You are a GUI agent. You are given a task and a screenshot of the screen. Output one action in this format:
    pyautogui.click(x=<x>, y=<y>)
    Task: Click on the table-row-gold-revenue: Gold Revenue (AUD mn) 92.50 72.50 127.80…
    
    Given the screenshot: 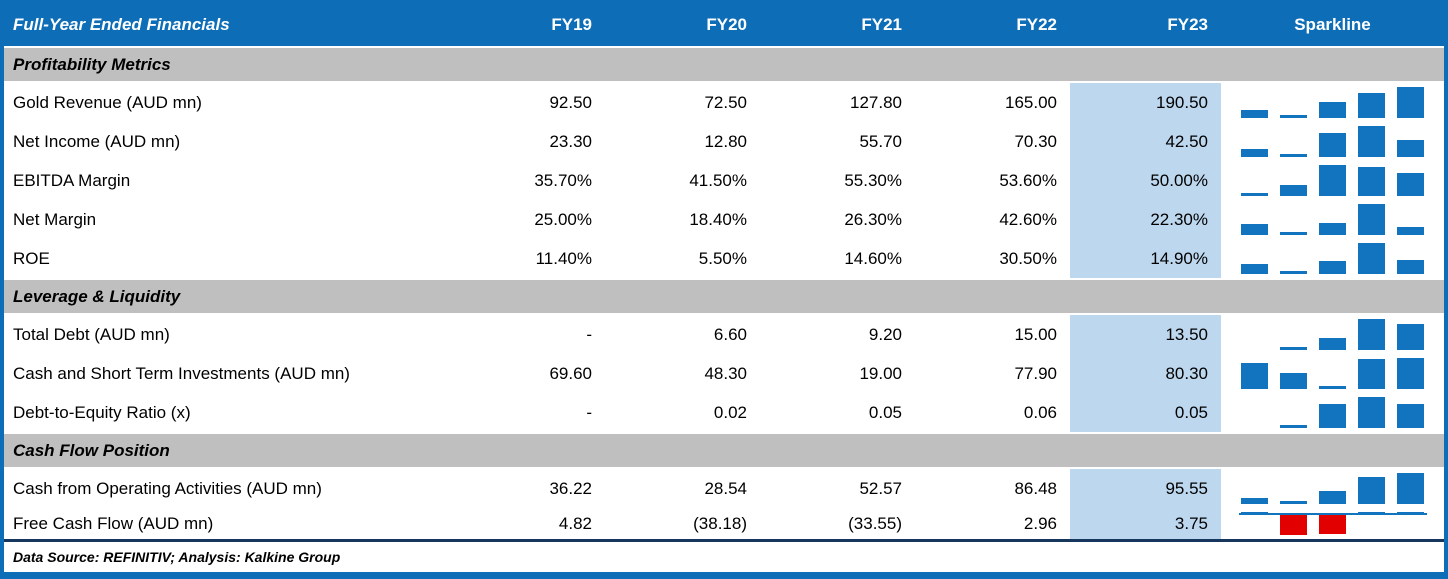 What is the action you would take?
    pyautogui.click(x=724, y=102)
    